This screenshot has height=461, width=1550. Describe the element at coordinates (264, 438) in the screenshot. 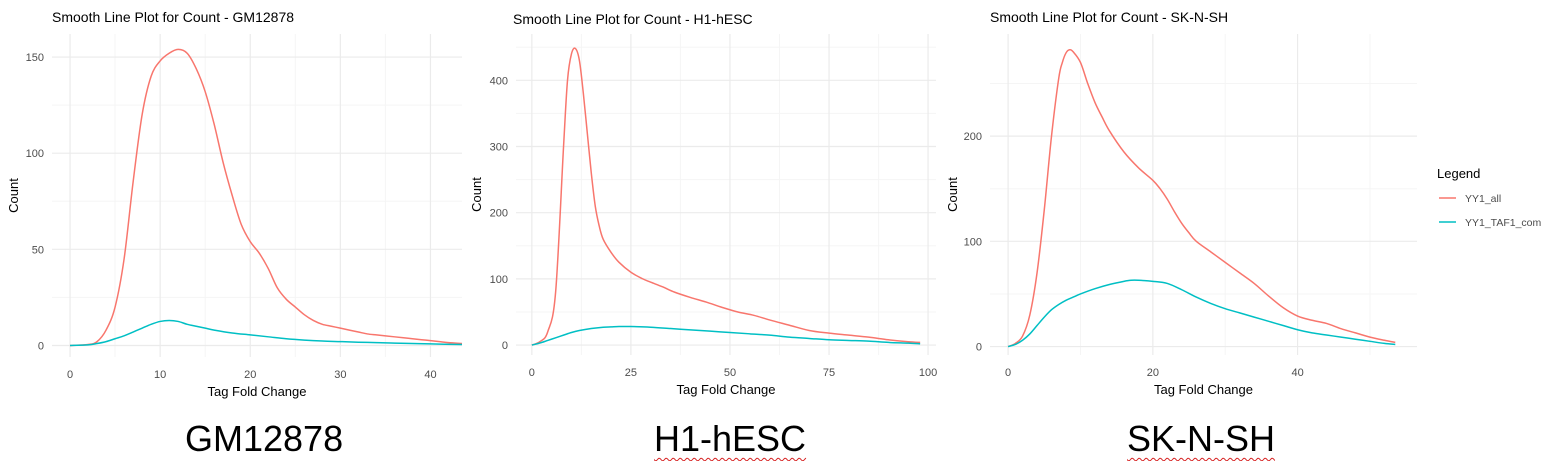

I see `caption-gm12878: GM12878` at that location.